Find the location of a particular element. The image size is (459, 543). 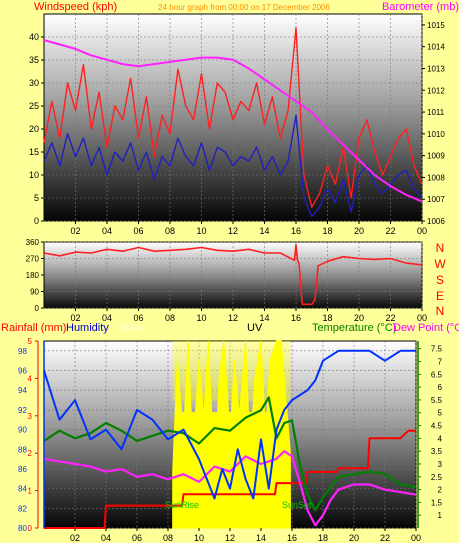

sunrise-label: SunRise is located at coordinates (182, 505).